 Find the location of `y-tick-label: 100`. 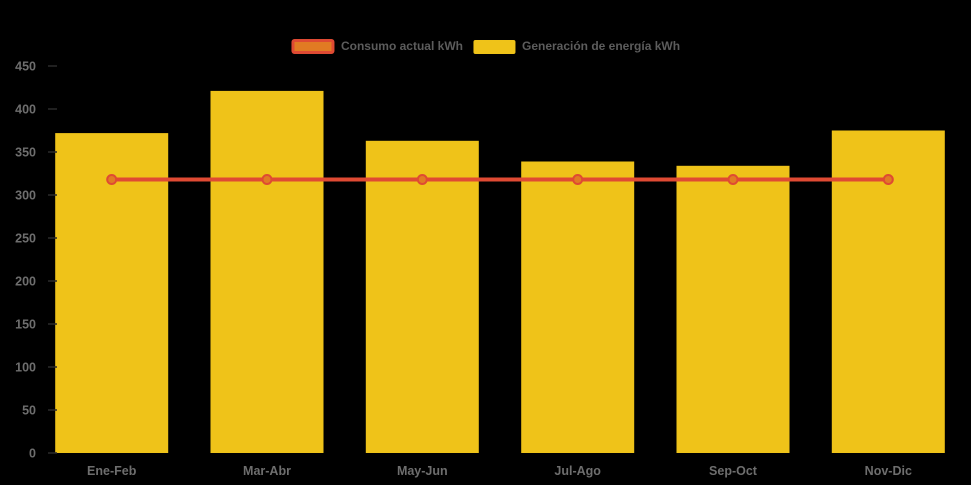

y-tick-label: 100 is located at coordinates (25, 368).